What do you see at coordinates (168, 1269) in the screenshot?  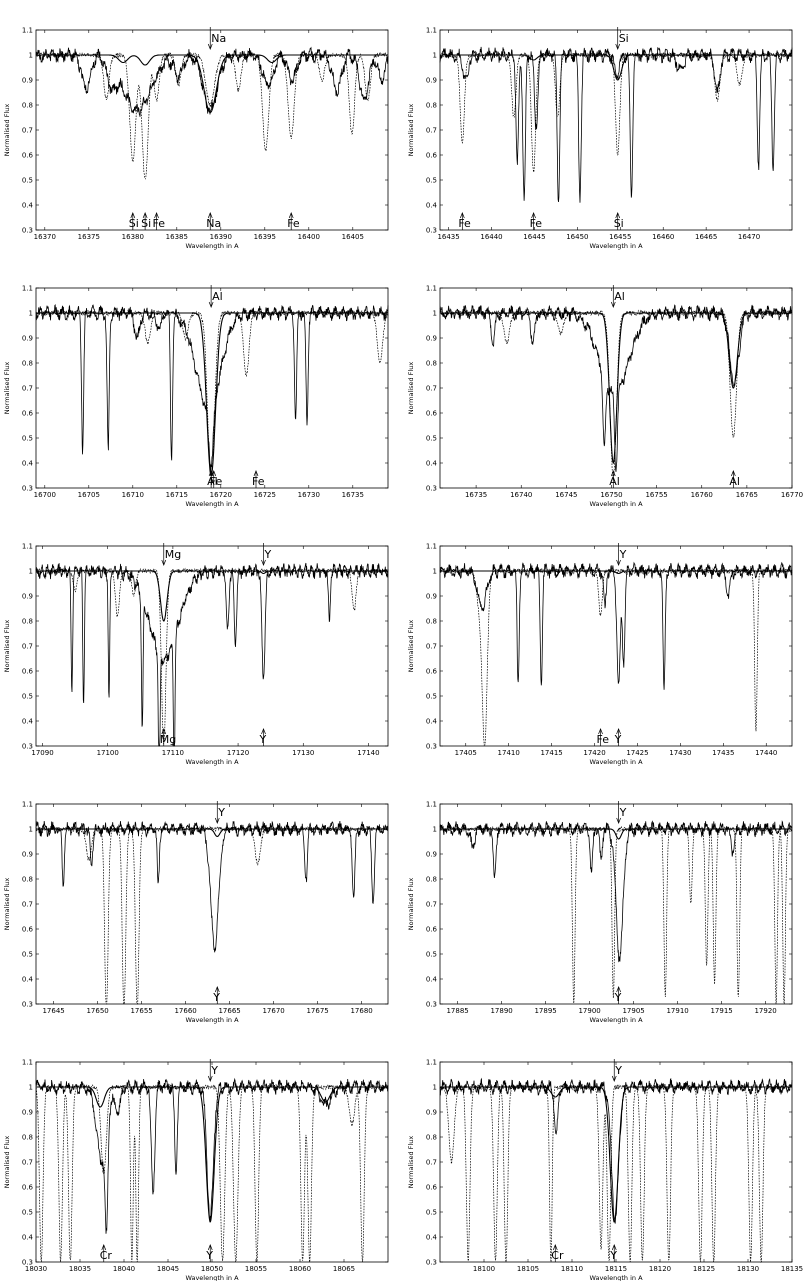 I see `x-tick-label: 18045` at bounding box center [168, 1269].